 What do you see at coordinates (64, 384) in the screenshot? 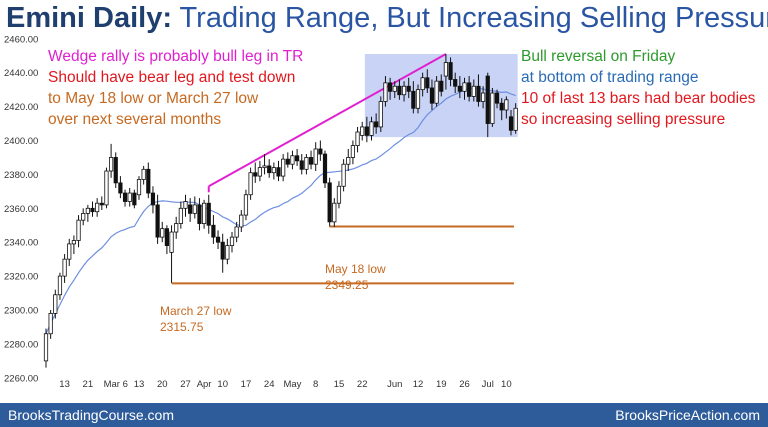
I see `x-tick-label: 13` at bounding box center [64, 384].